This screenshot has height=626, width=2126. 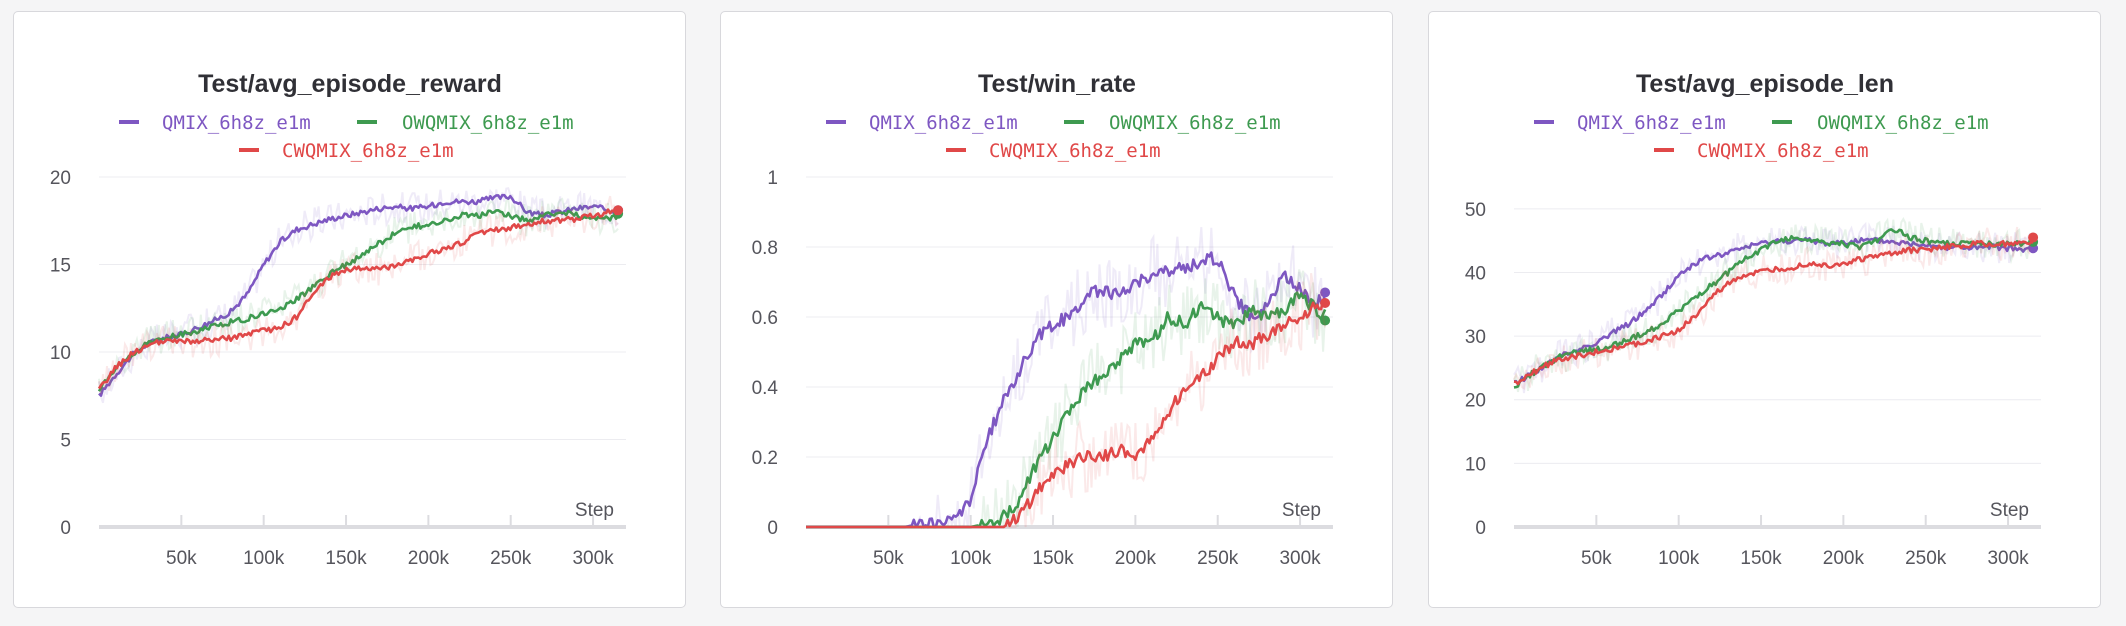 I want to click on chart-title: Test/win_rate, so click(x=1057, y=84).